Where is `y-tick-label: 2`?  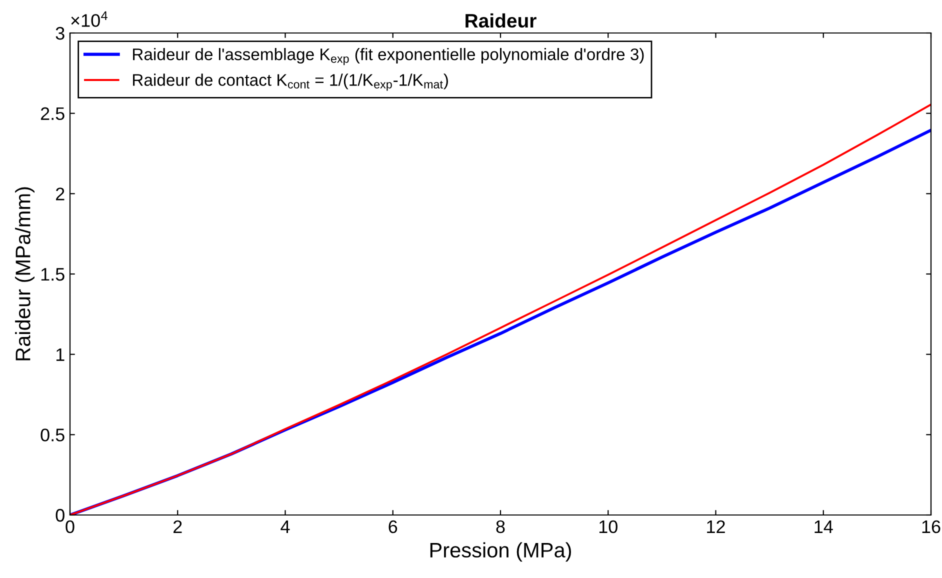
y-tick-label: 2 is located at coordinates (60, 194).